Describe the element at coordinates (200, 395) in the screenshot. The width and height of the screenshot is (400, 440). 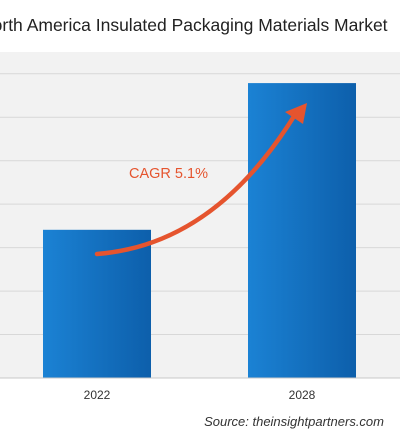
I see `x-tick-labels: 2022 2028` at that location.